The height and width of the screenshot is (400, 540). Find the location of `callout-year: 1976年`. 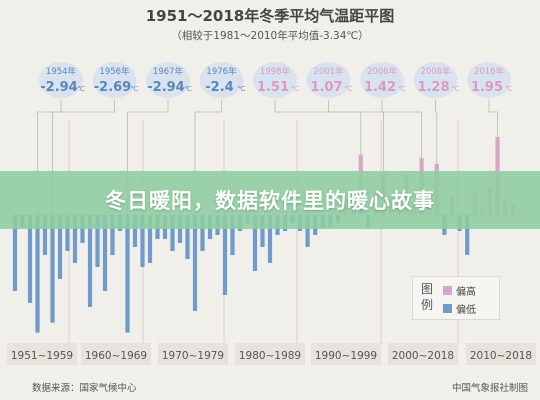

callout-year: 1976年 is located at coordinates (221, 71).